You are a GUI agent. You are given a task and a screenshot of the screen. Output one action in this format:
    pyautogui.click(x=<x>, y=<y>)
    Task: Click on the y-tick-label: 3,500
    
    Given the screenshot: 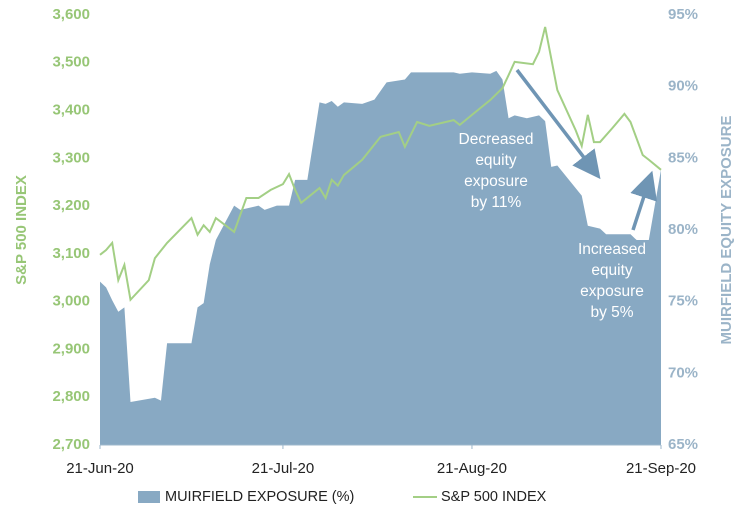 What is the action you would take?
    pyautogui.click(x=71, y=62)
    